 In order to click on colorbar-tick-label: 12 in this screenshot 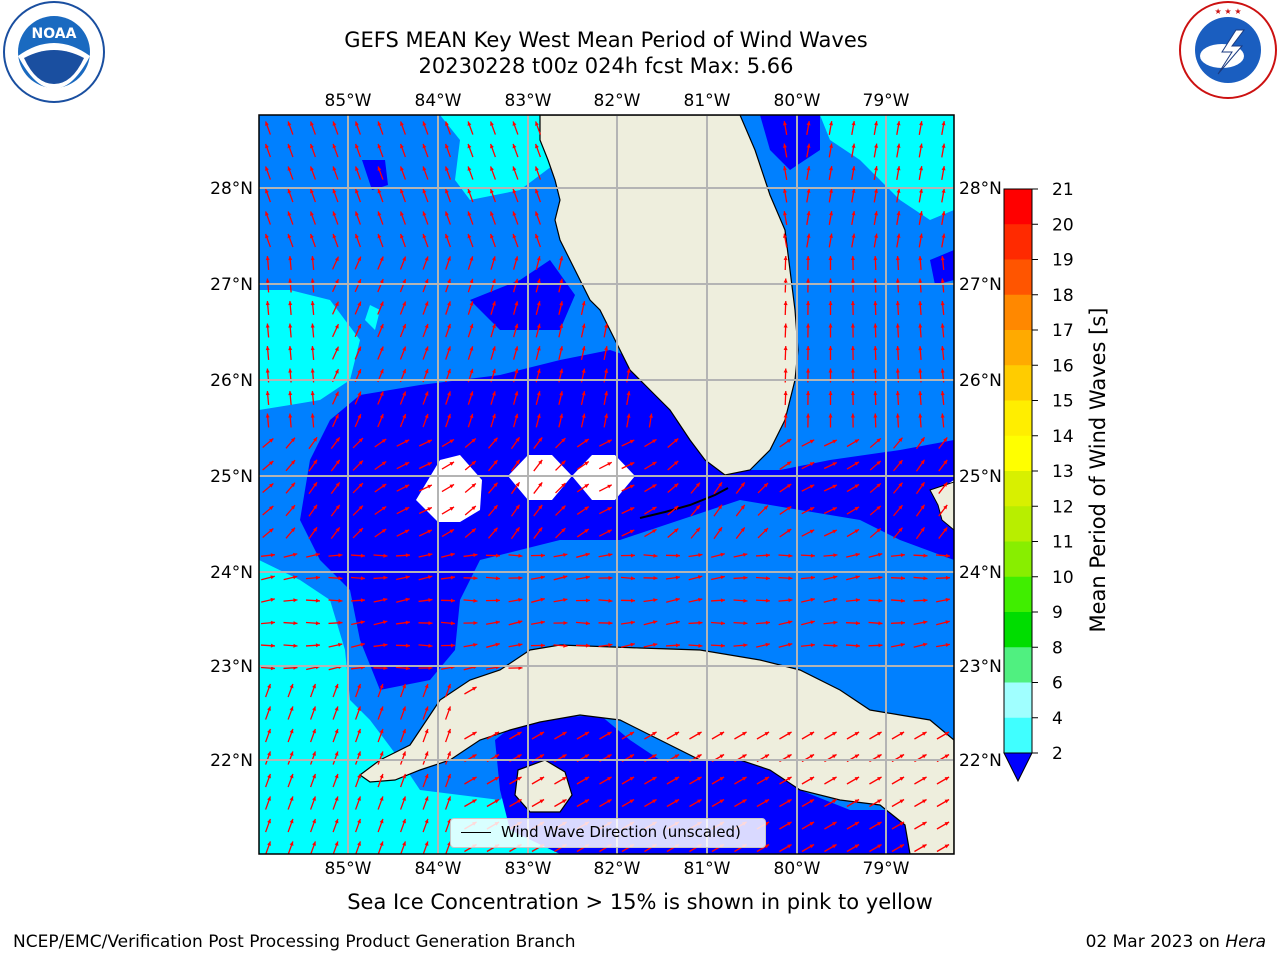, I will do `click(1063, 507)`.